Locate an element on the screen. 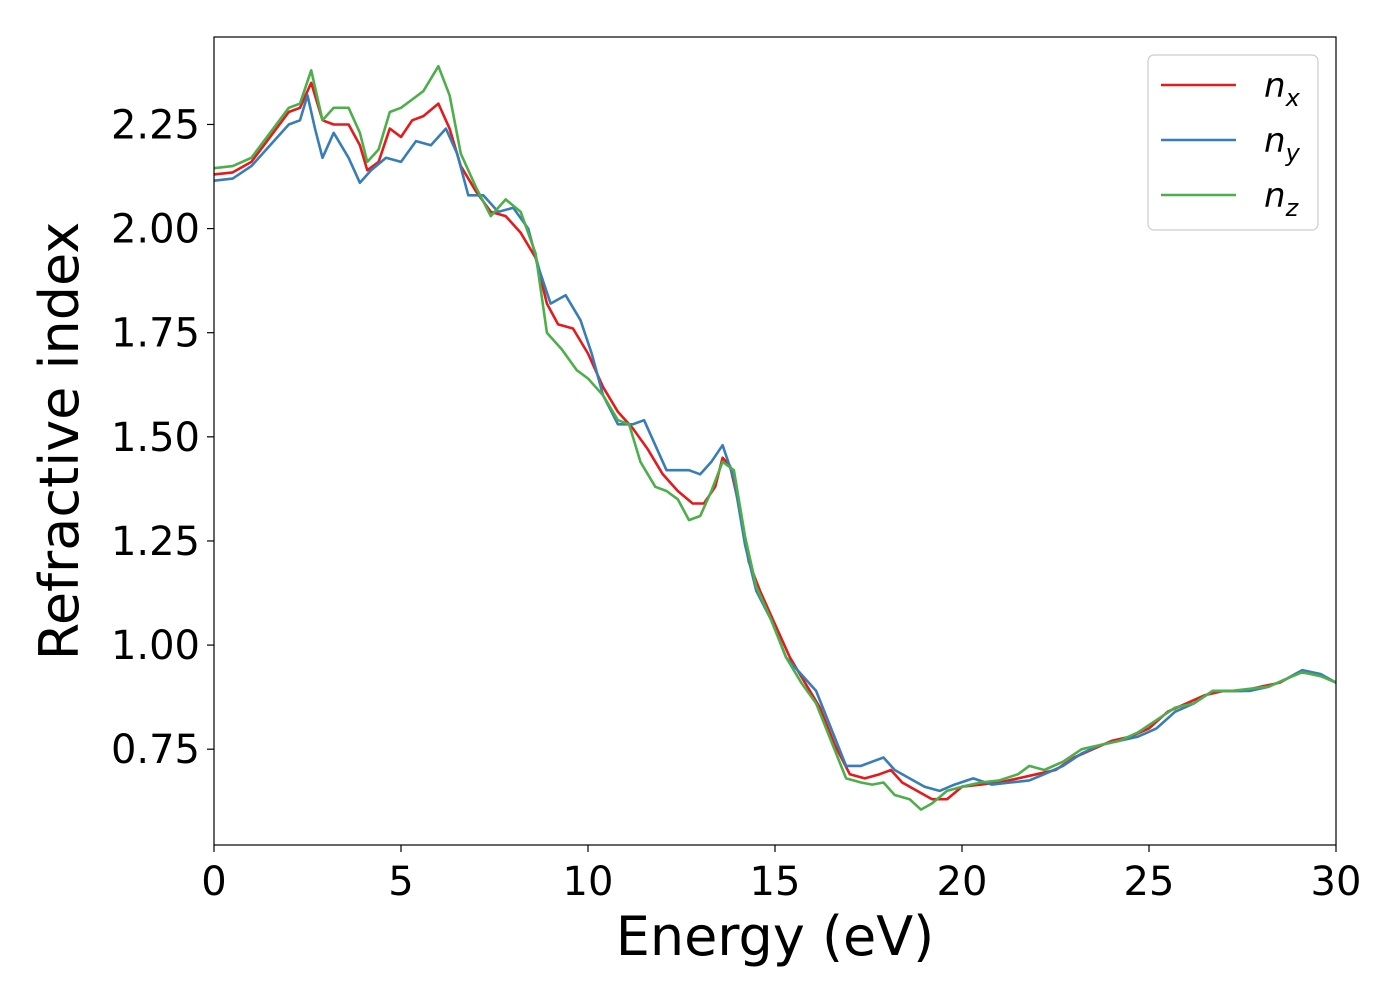 The height and width of the screenshot is (1000, 1400). legend-label-x: nx is located at coordinates (1282, 89).